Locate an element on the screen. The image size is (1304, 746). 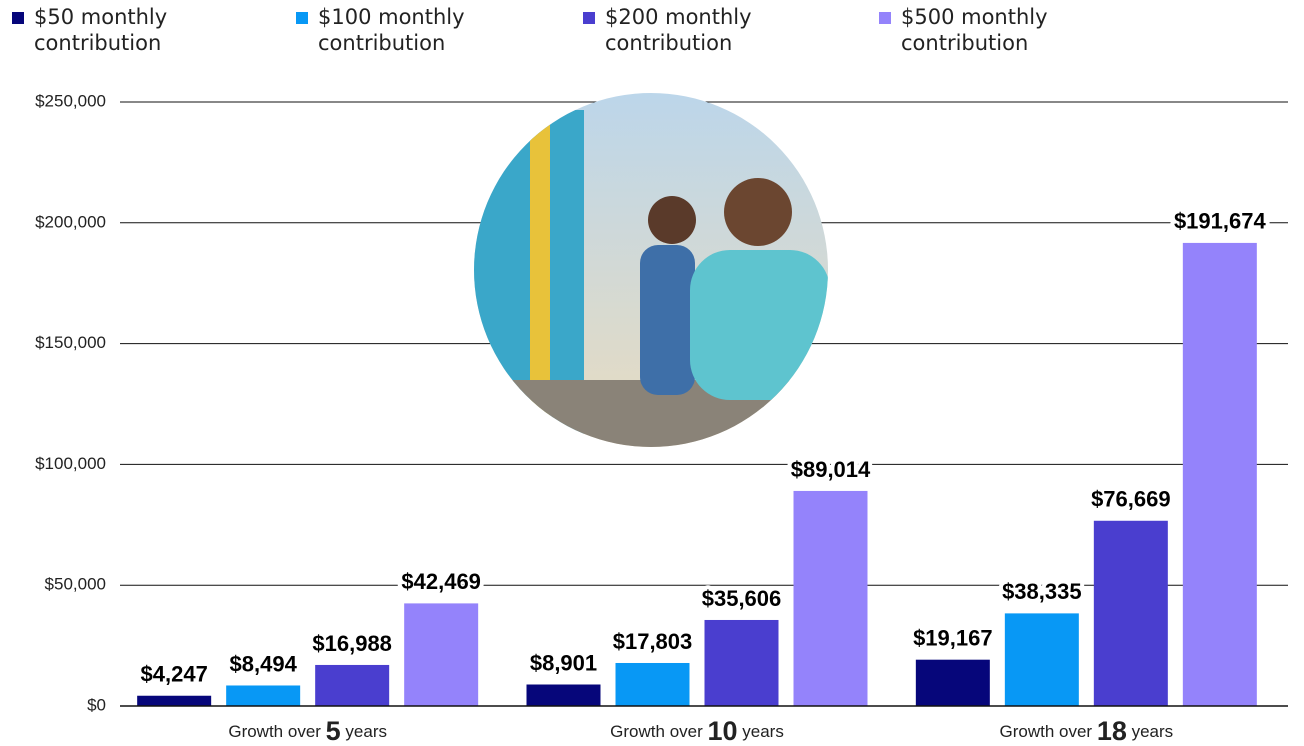
y-tick-label: $250,000 is located at coordinates (70, 100).